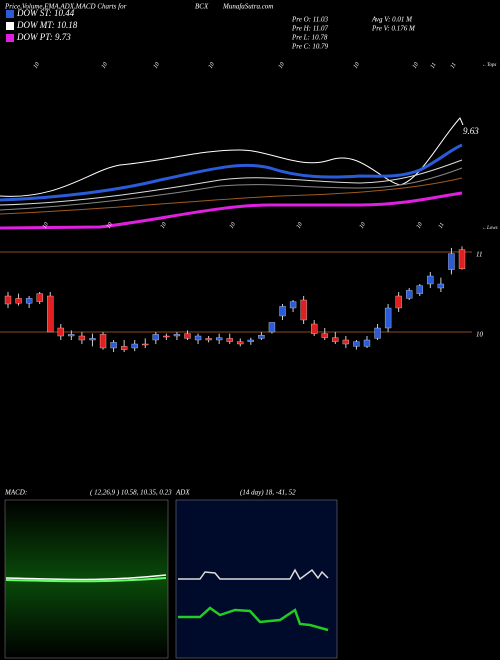 Image resolution: width=500 pixels, height=660 pixels. I want to click on macd-title: MACD:, so click(15, 493).